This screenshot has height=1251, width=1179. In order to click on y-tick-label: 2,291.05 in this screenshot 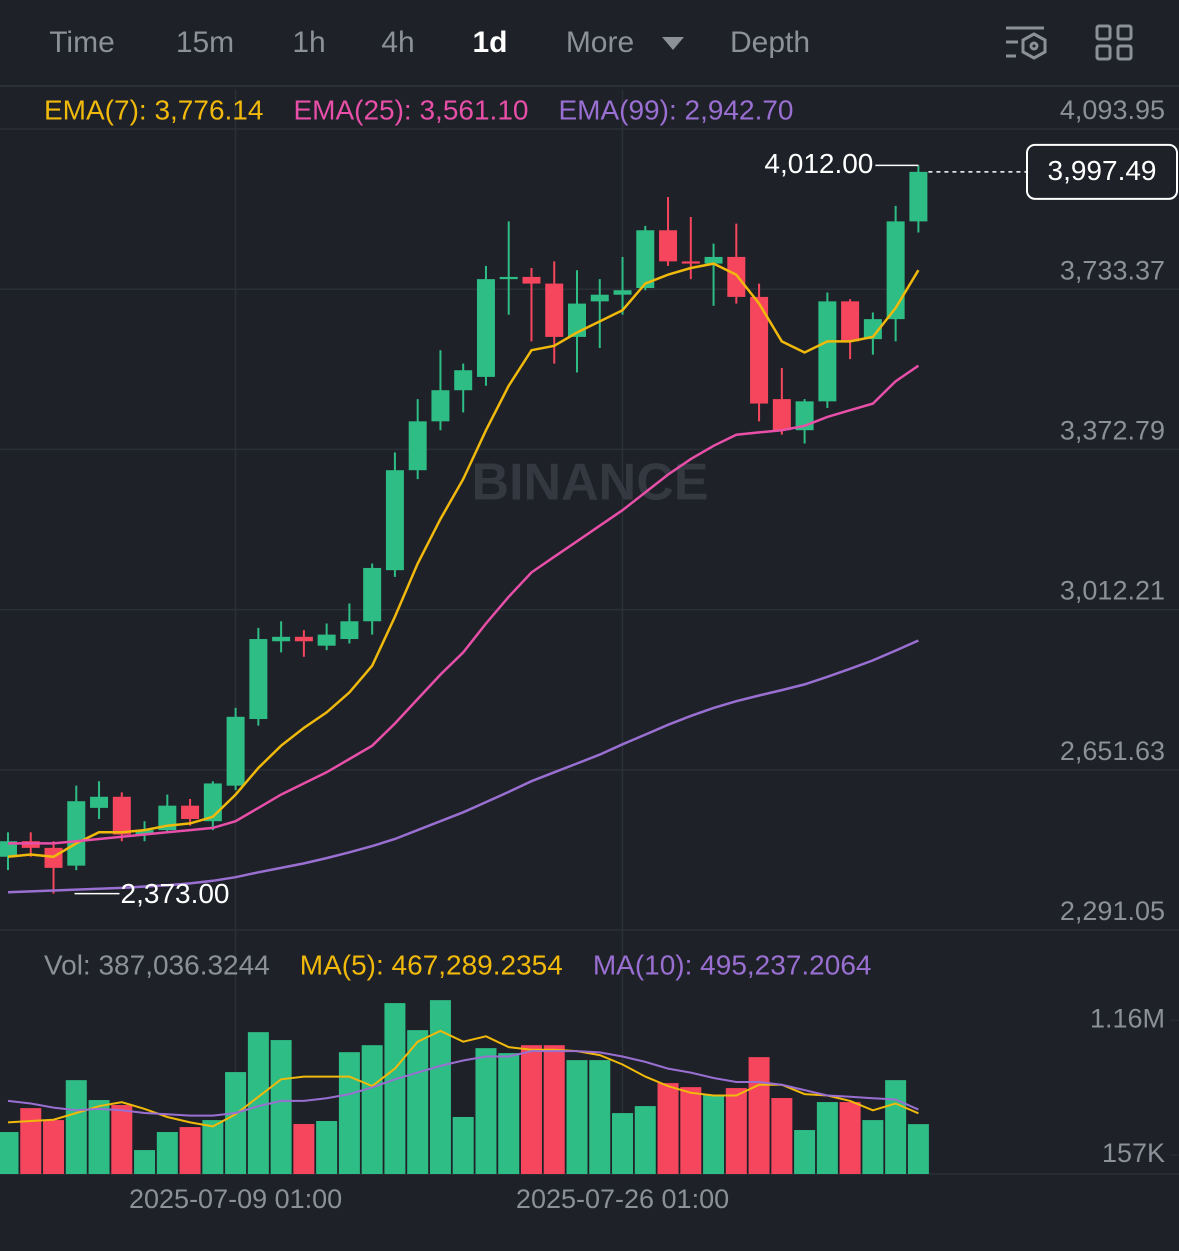, I will do `click(1112, 911)`.